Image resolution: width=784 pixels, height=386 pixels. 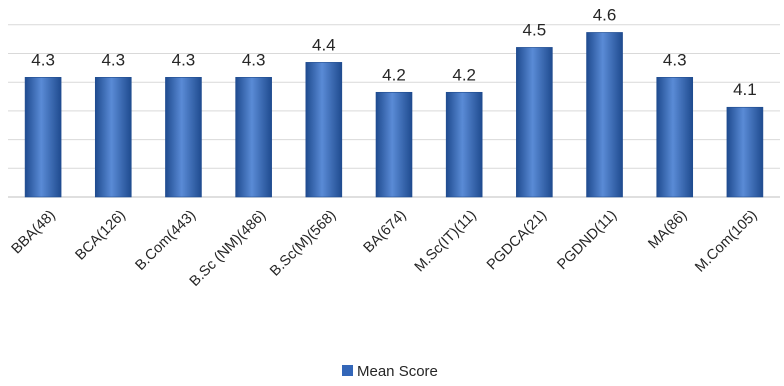 I want to click on legend-label: Mean Score, so click(x=397, y=371).